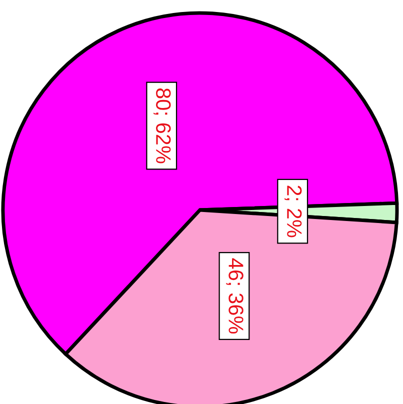  What do you see at coordinates (293, 212) in the screenshot?
I see `data-label: 2; 2%` at bounding box center [293, 212].